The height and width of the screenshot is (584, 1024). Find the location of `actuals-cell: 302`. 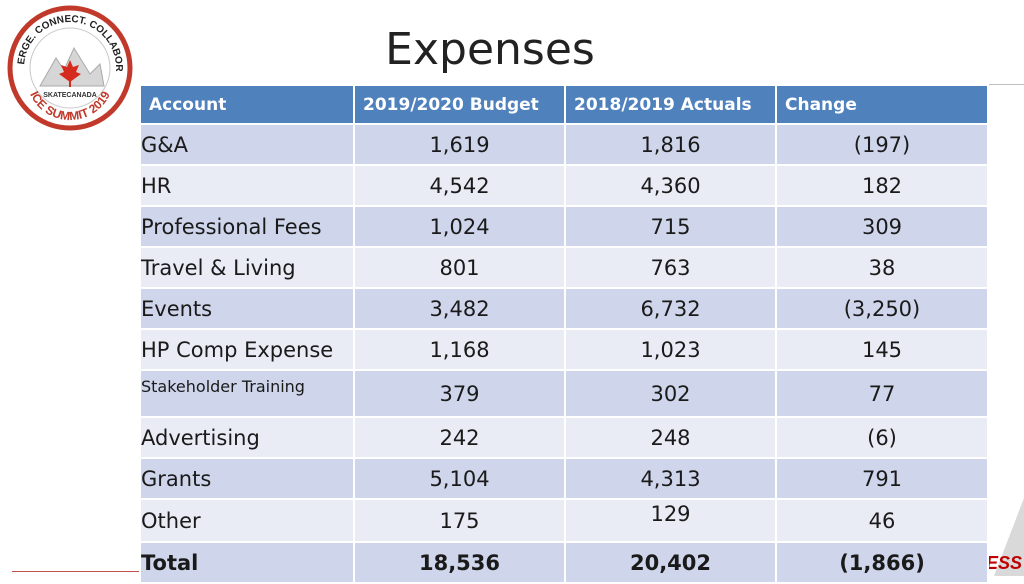

actuals-cell: 302 is located at coordinates (670, 393).